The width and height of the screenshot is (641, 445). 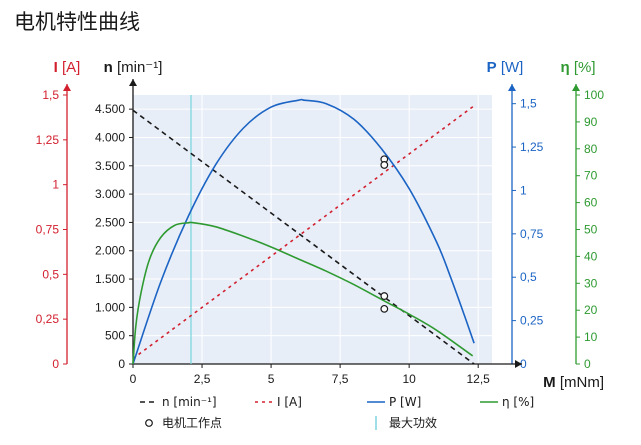 What do you see at coordinates (591, 176) in the screenshot?
I see `efficiency-tick-label: 70` at bounding box center [591, 176].